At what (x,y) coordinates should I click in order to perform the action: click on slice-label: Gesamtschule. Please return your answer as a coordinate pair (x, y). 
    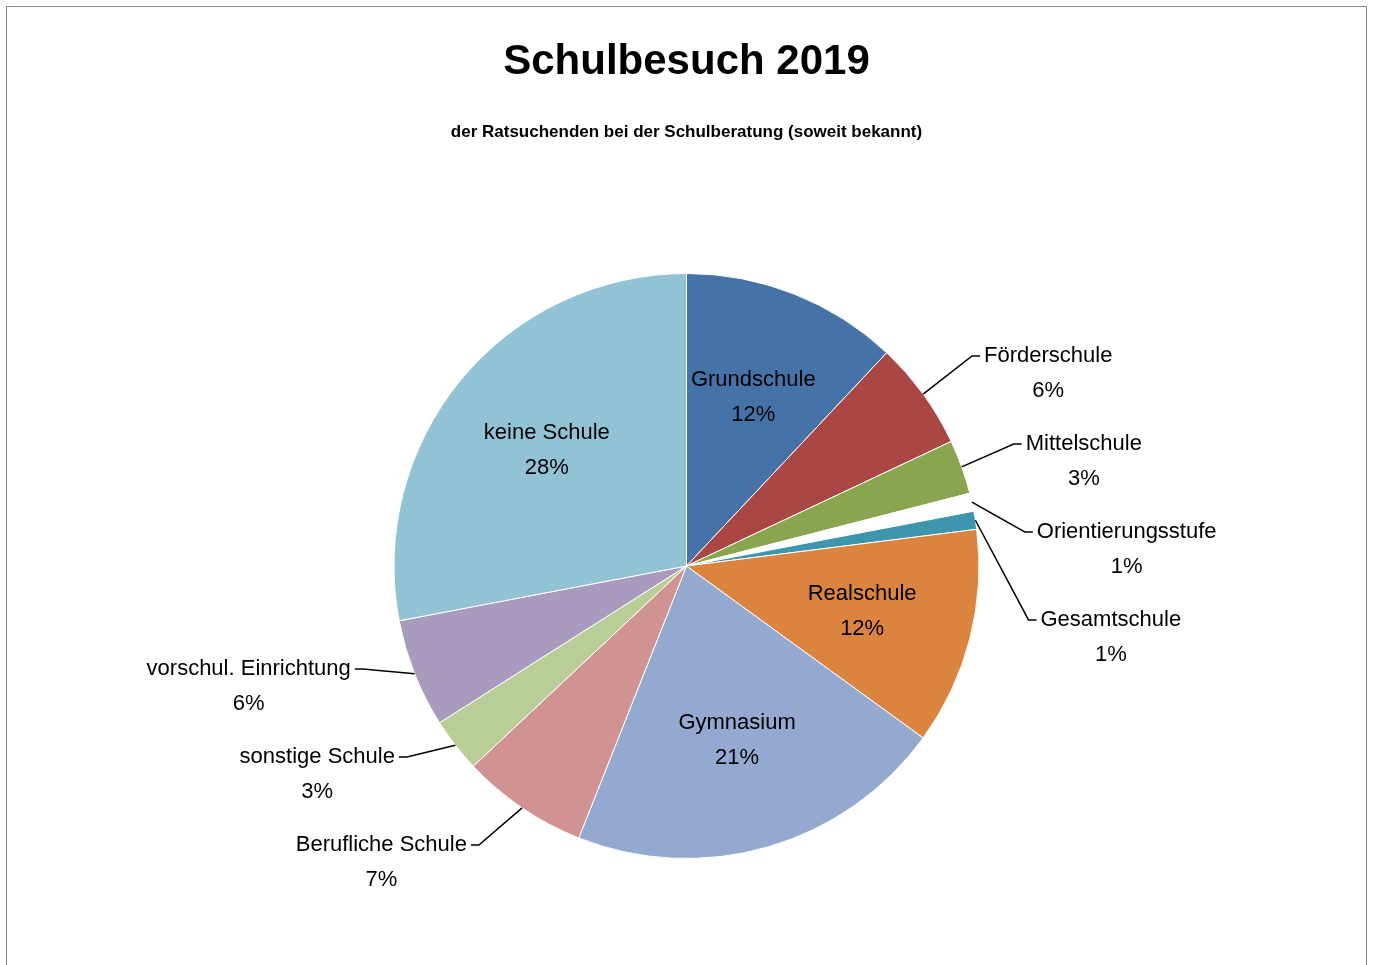
    Looking at the image, I should click on (1111, 618).